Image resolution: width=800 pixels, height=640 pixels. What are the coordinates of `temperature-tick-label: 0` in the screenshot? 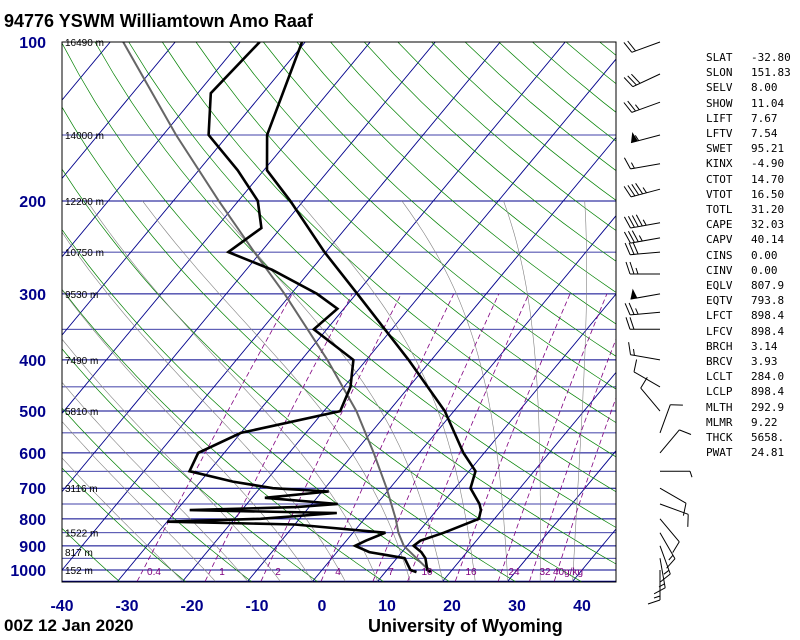 It's located at (322, 606).